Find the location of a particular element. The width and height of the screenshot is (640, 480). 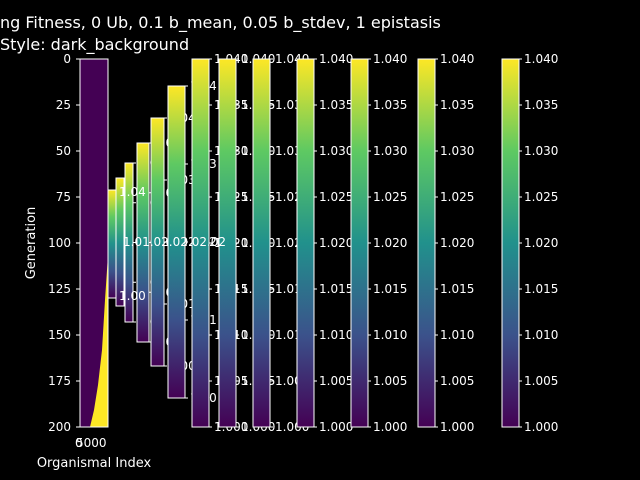

colorbar-edge-label-bottom: 1.00 is located at coordinates (132, 296).